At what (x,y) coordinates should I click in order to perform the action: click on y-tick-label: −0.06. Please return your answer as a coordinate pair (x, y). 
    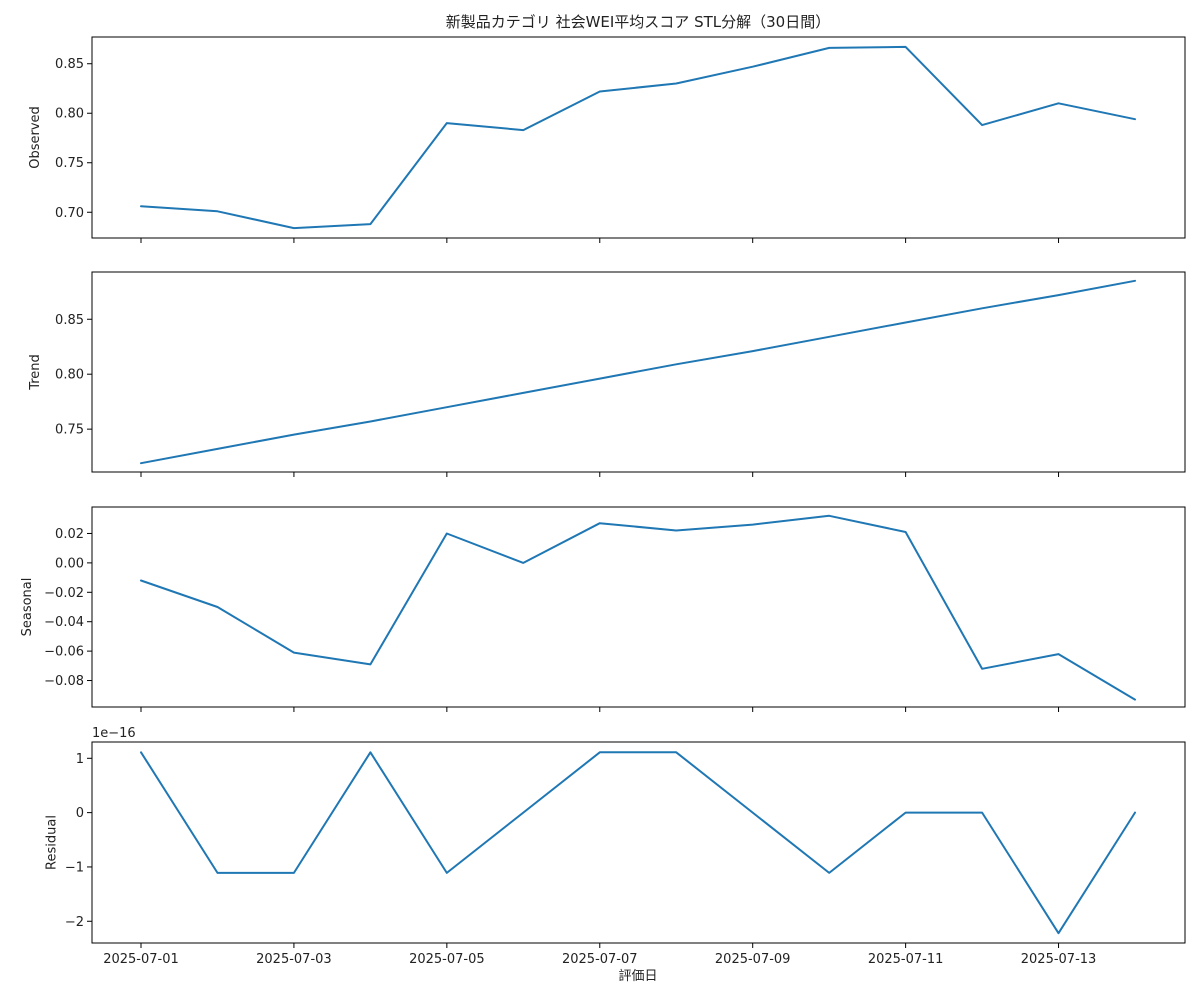
    Looking at the image, I should click on (64, 652).